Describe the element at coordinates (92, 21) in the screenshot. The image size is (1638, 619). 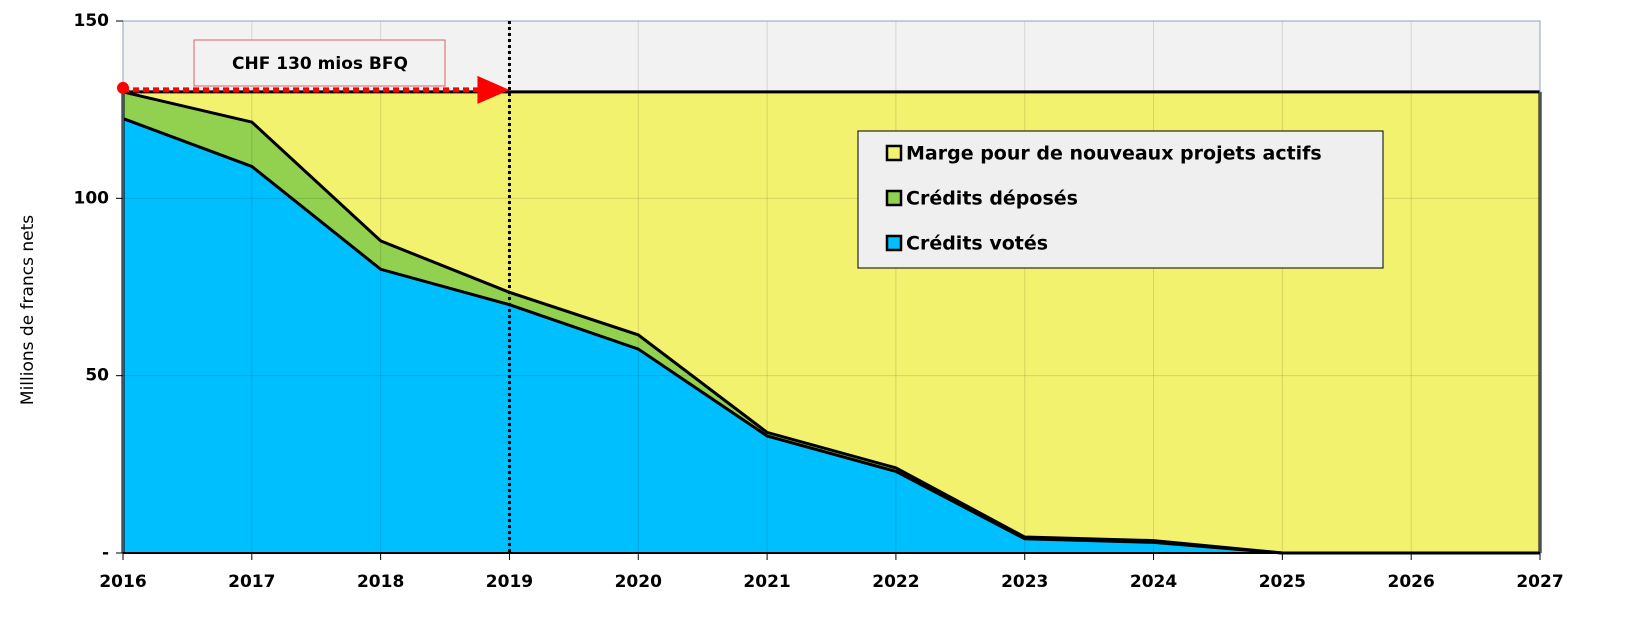
I see `y-tick-label: 150` at that location.